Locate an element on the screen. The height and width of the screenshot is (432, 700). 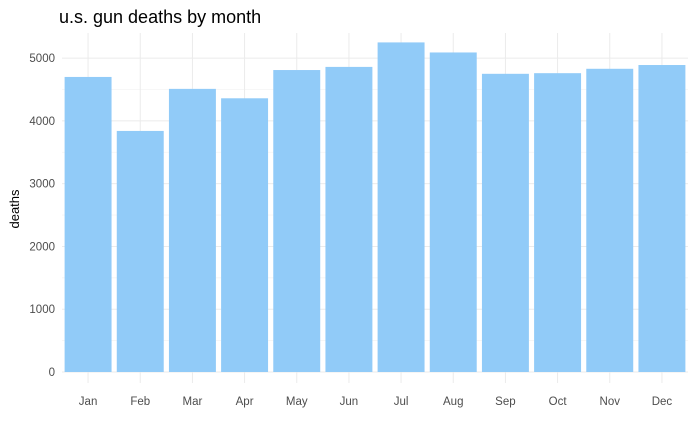
y-tick-label: 1000 is located at coordinates (42, 310).